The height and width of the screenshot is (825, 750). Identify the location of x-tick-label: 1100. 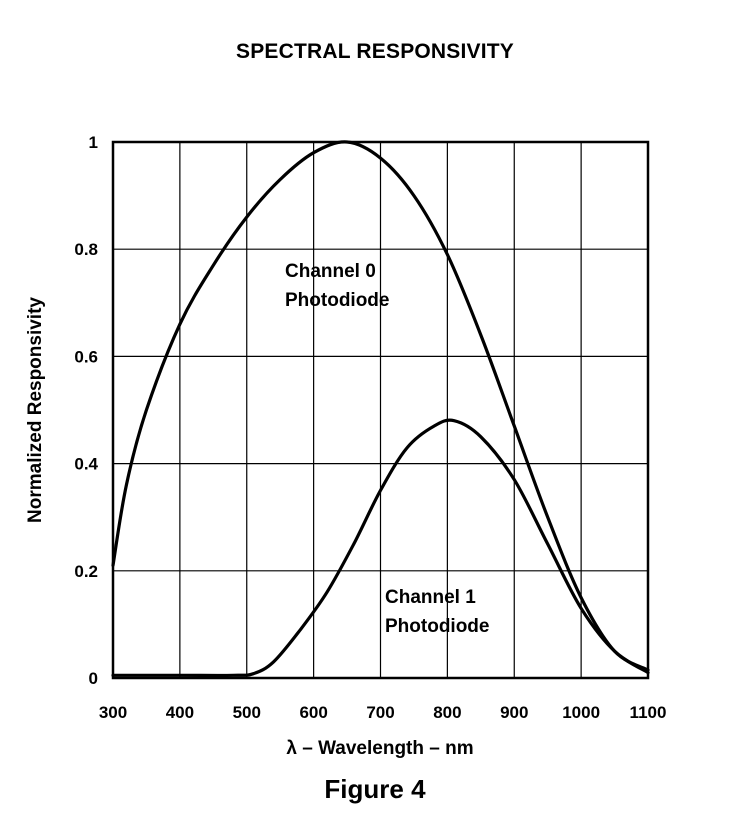
(648, 712).